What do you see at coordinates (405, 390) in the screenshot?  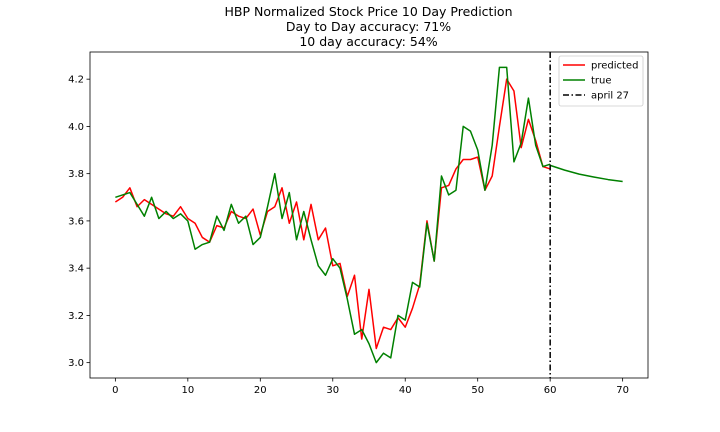 I see `x-tick-label-40: 40` at bounding box center [405, 390].